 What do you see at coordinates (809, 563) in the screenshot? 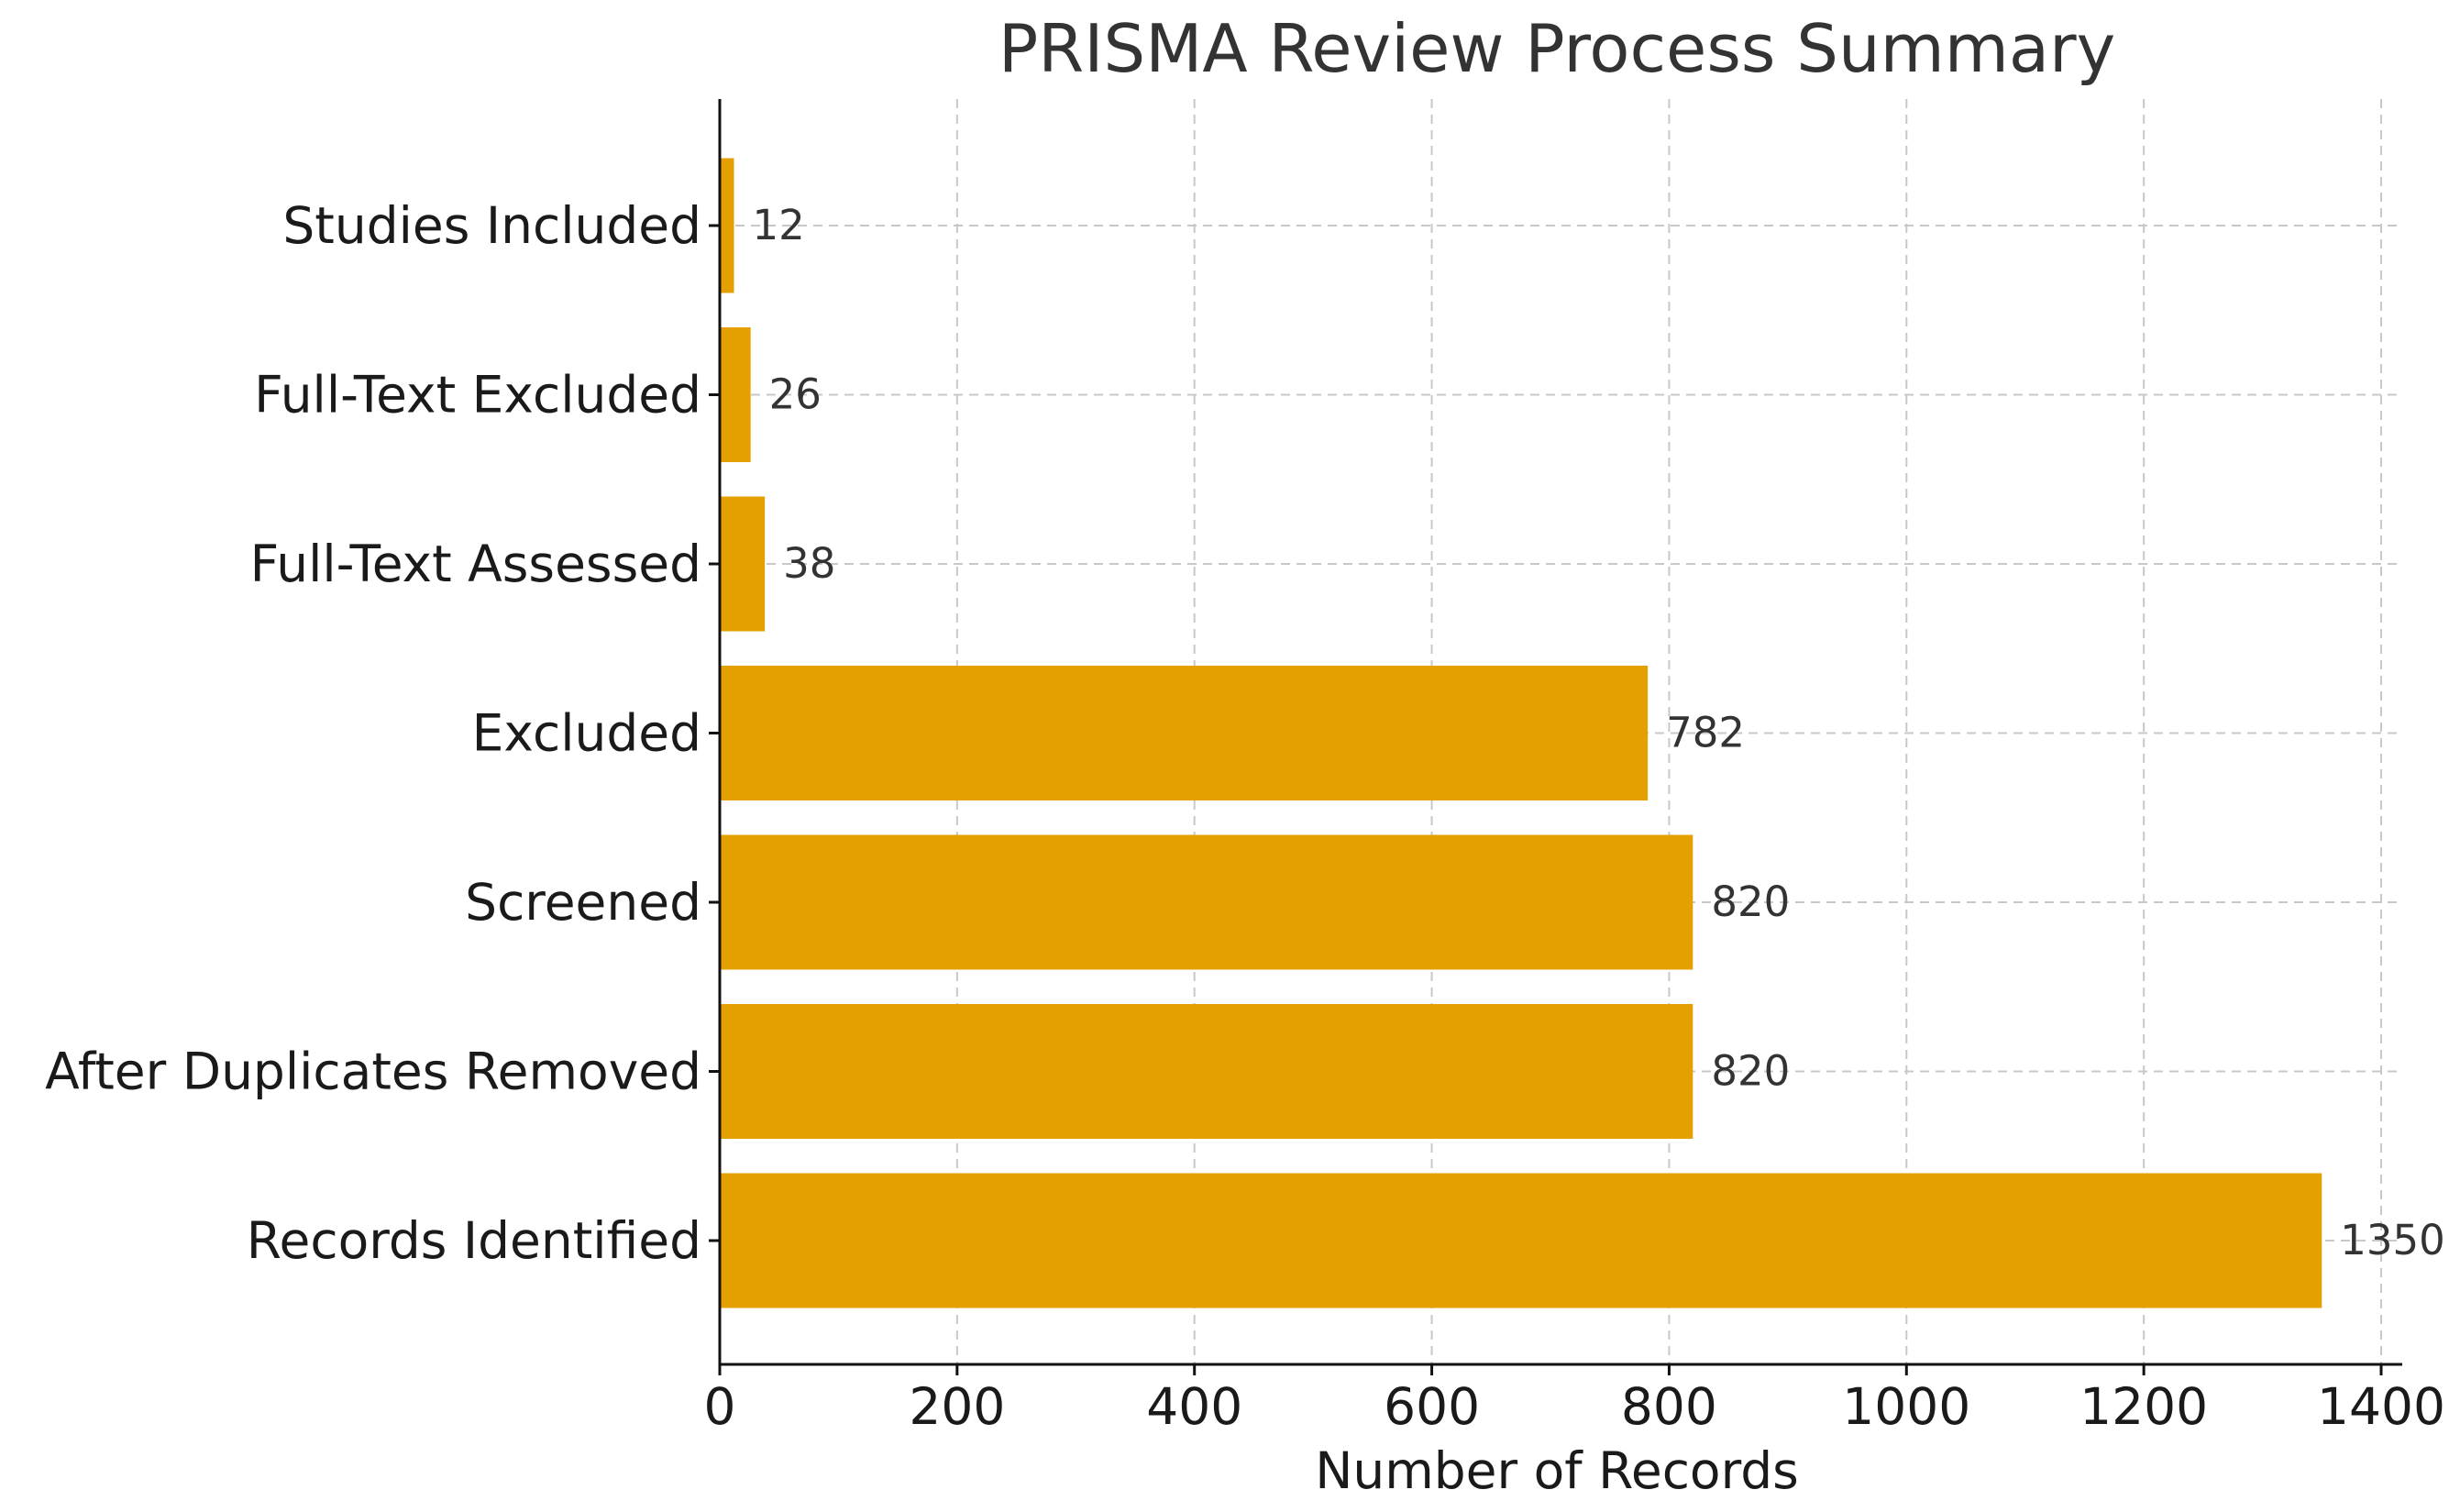
I see `data-label: 38` at bounding box center [809, 563].